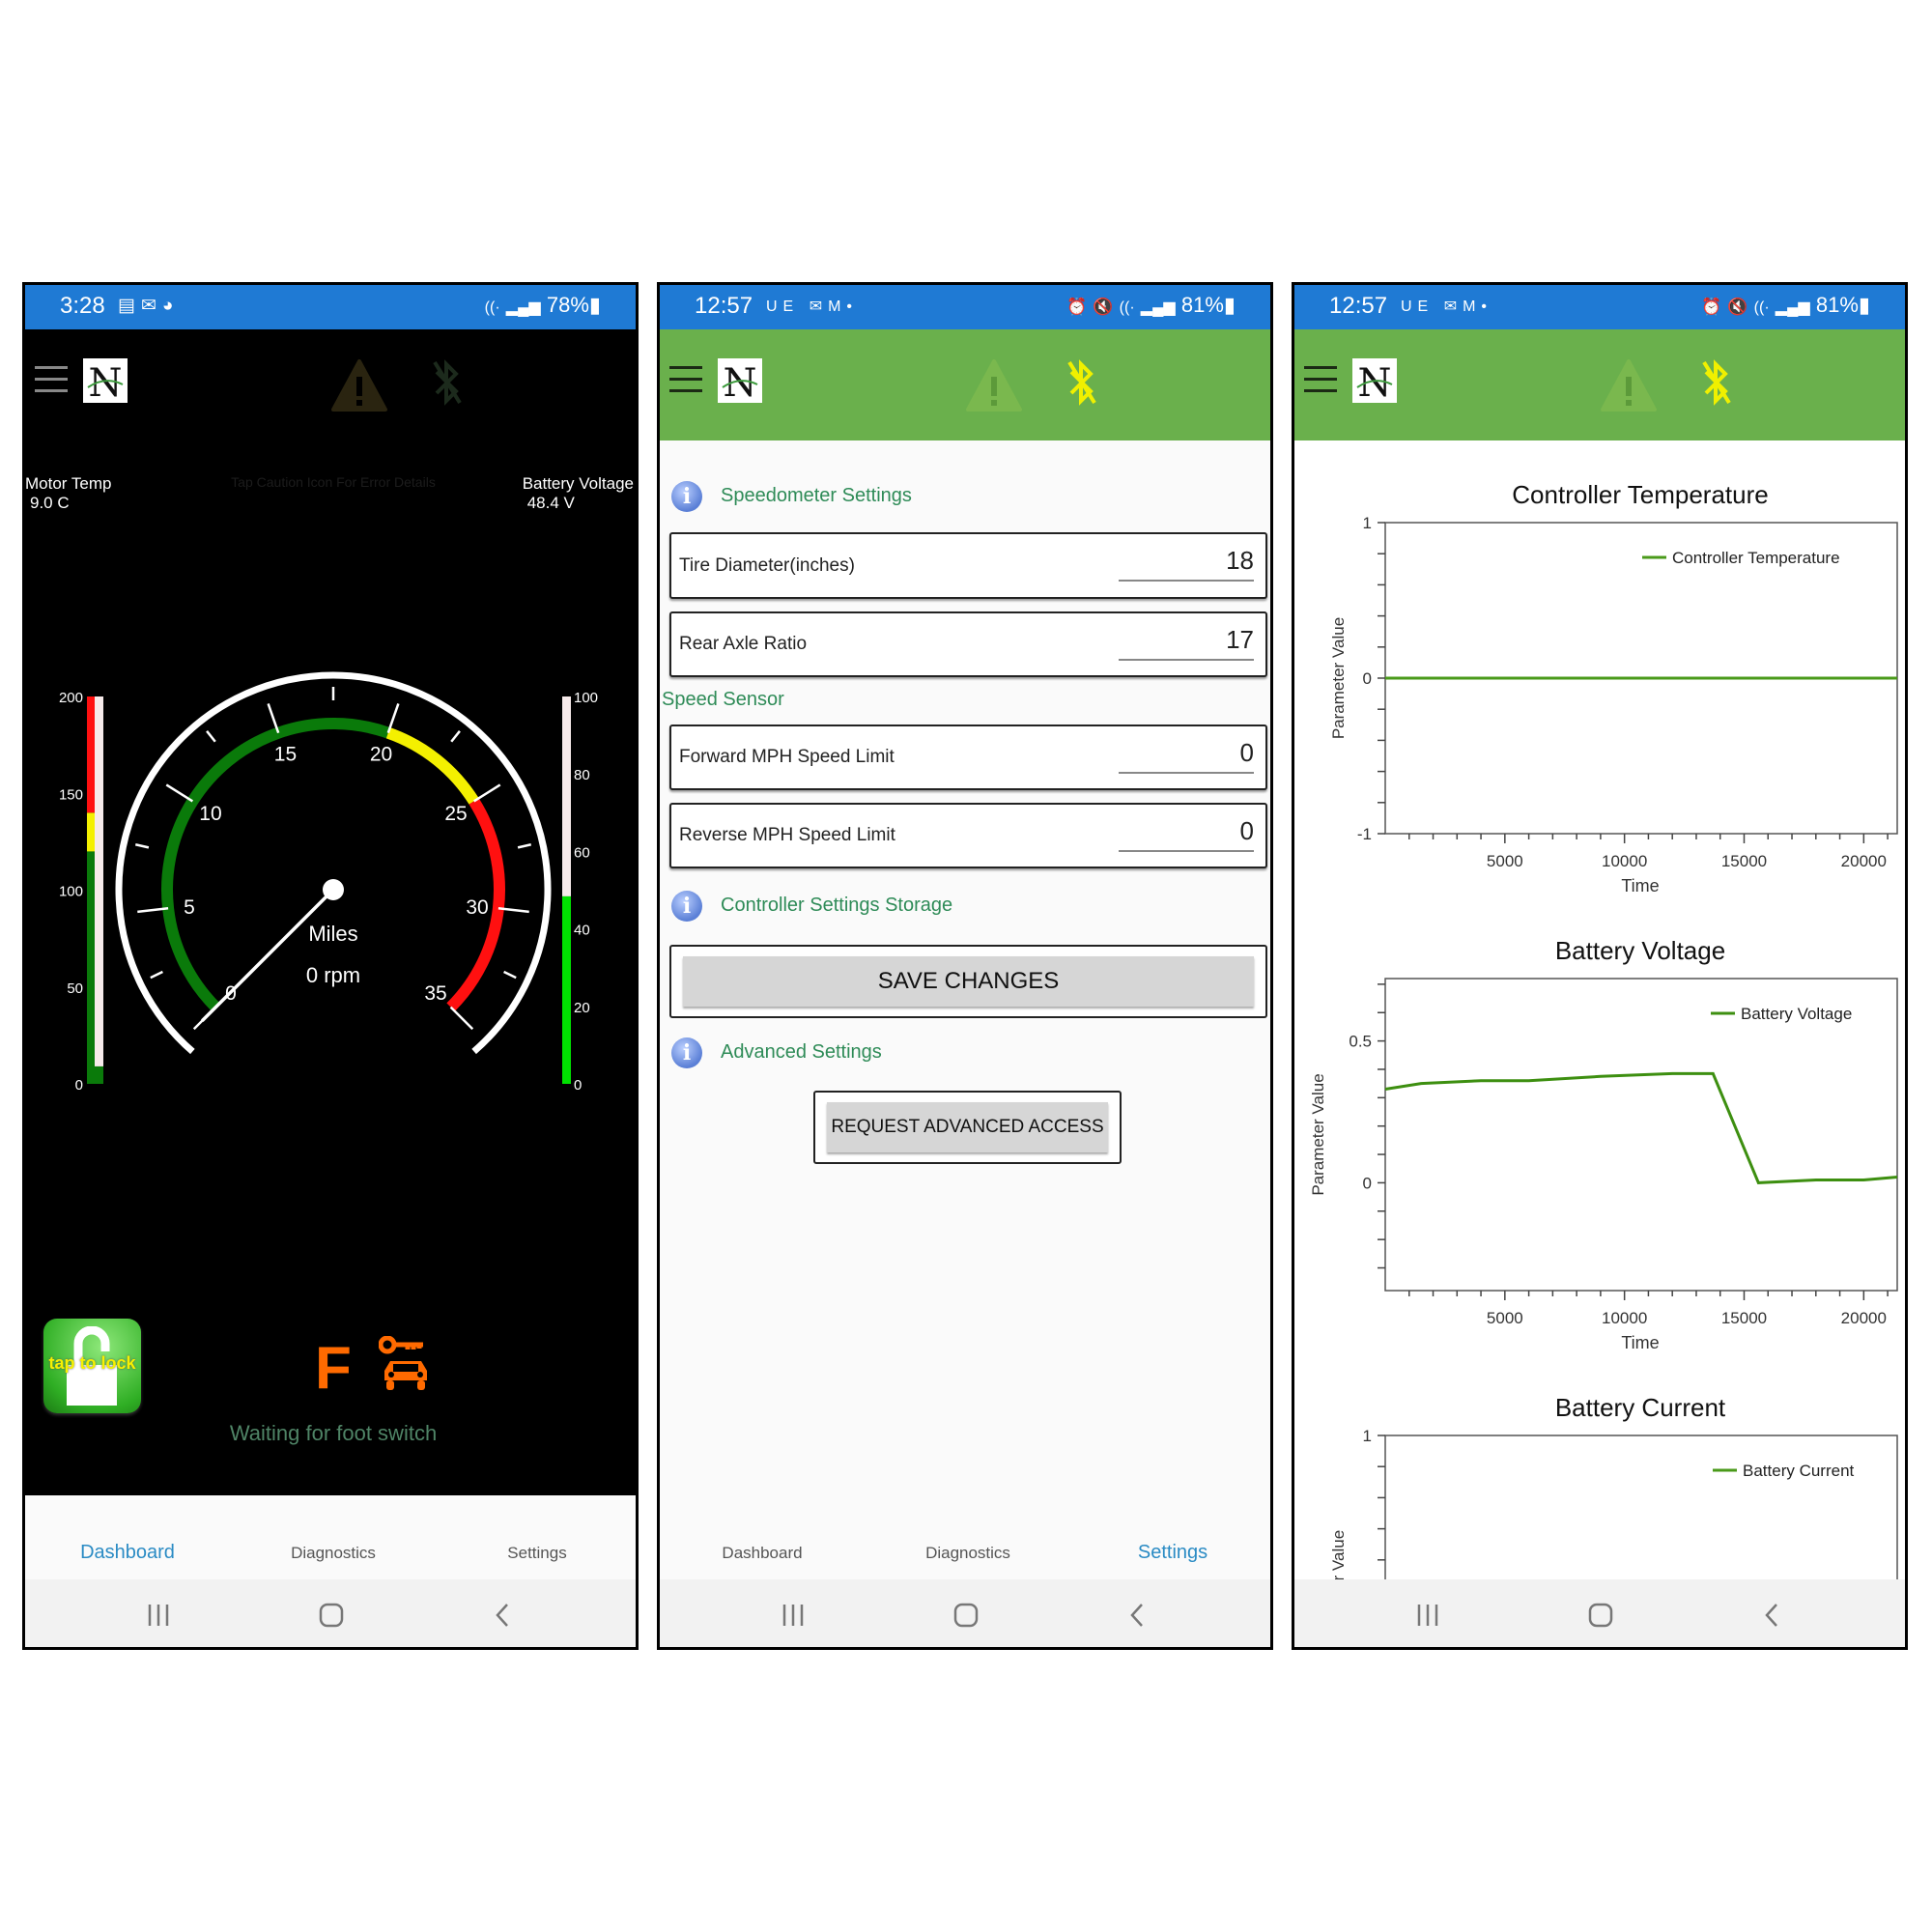 The height and width of the screenshot is (1932, 1932). What do you see at coordinates (267, 955) in the screenshot?
I see `gauge-needle` at bounding box center [267, 955].